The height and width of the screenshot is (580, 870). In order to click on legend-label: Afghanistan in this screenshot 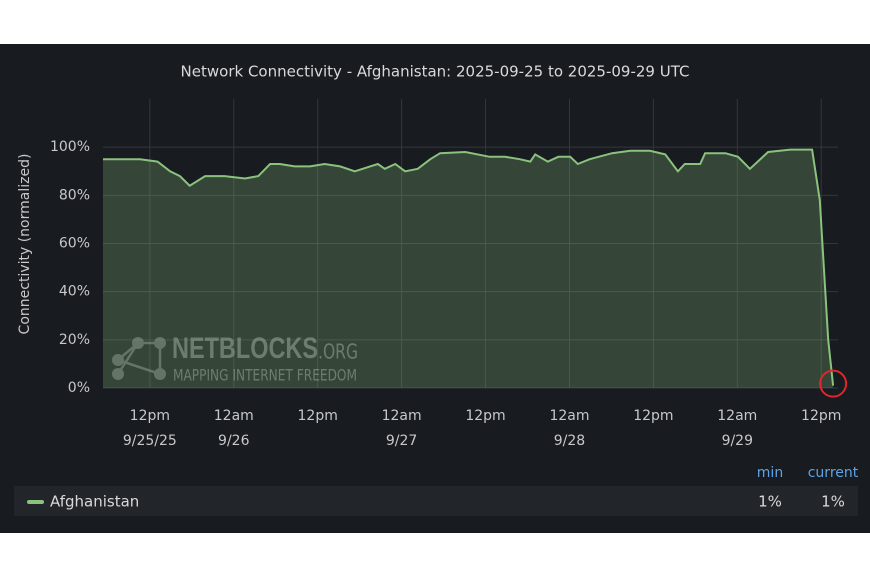, I will do `click(94, 502)`.